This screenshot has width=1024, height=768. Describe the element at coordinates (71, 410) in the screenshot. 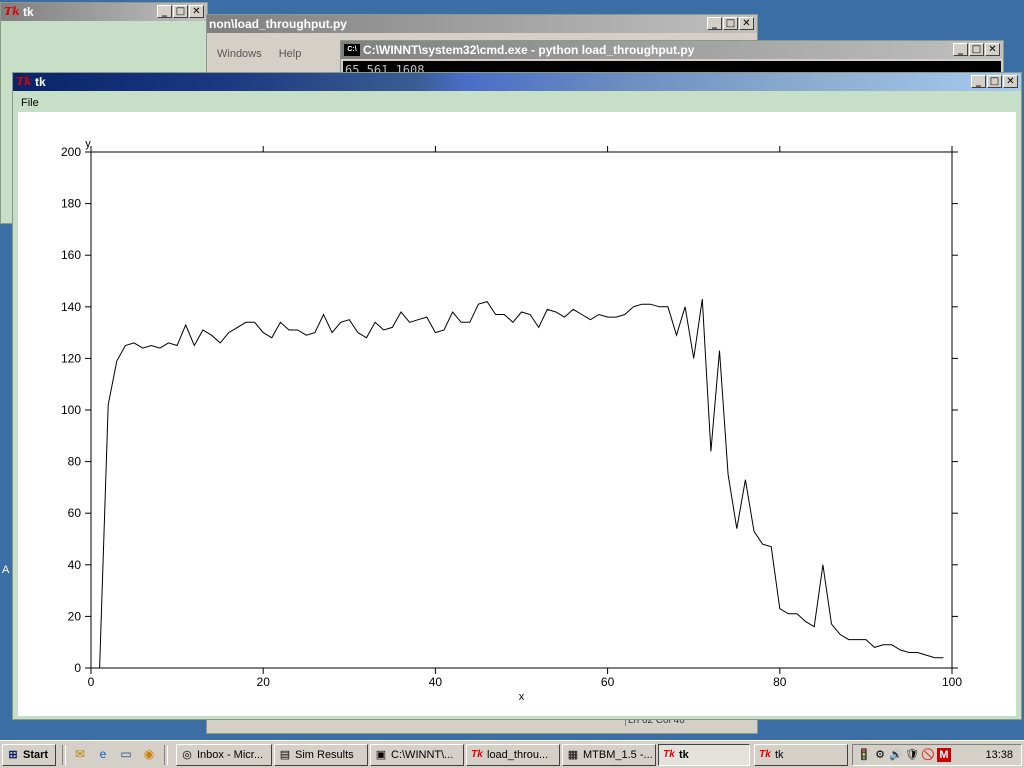

I see `y-tick-label: 100` at that location.